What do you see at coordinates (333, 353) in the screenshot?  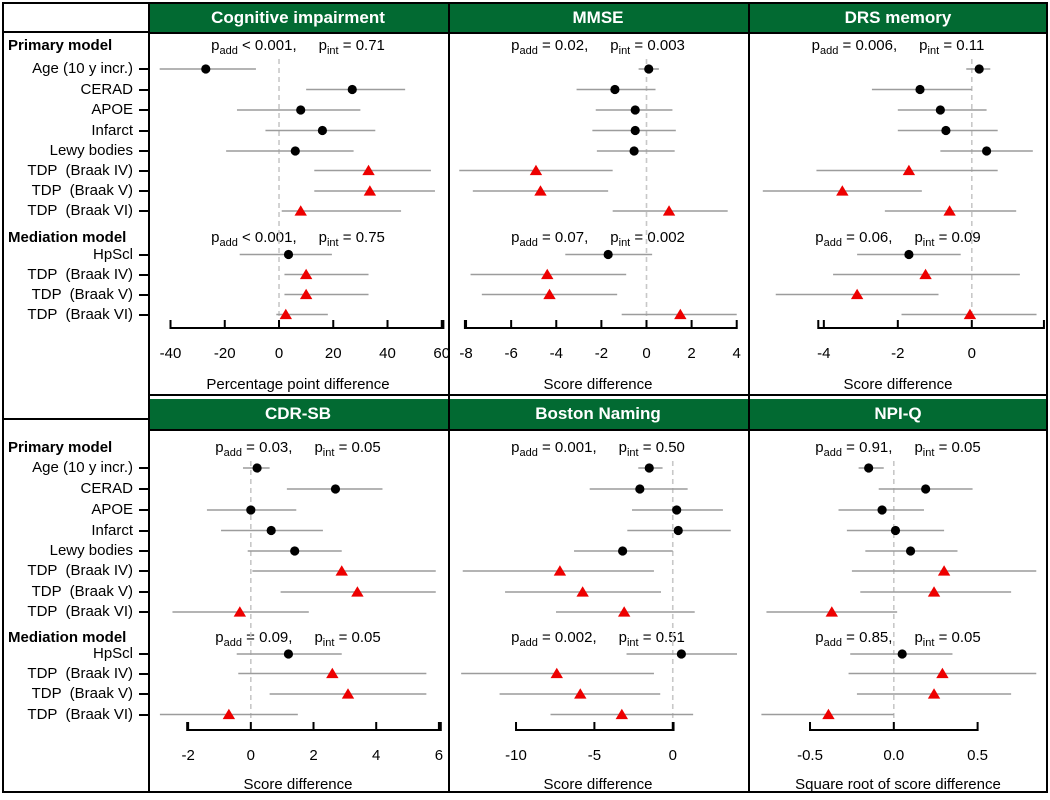 I see `x-axis-tick-label: 20` at bounding box center [333, 353].